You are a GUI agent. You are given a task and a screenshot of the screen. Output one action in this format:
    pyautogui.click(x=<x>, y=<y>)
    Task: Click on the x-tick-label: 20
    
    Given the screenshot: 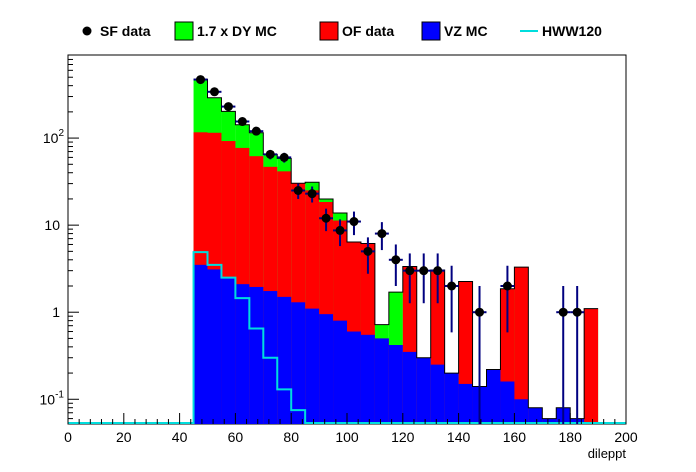 What is the action you would take?
    pyautogui.click(x=124, y=437)
    